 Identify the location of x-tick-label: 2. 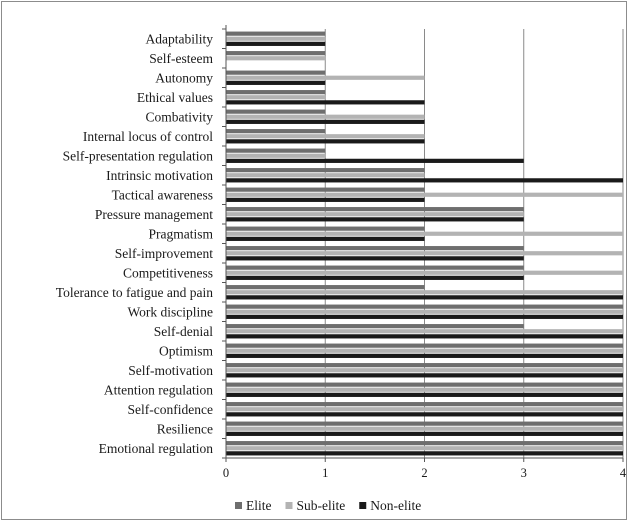
(424, 473).